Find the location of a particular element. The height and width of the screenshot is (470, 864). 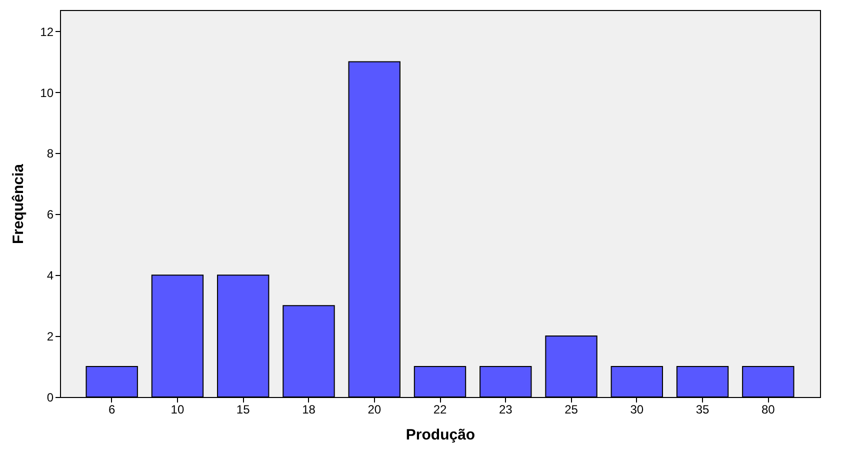

y-tick-label: 2 is located at coordinates (50, 337).